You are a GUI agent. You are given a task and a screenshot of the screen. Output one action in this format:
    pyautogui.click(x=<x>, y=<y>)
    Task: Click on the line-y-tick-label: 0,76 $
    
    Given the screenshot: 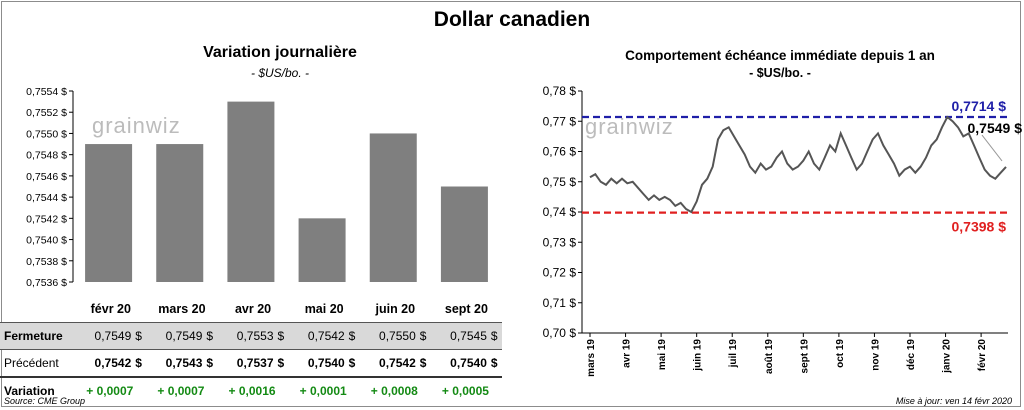 What is the action you would take?
    pyautogui.click(x=560, y=152)
    